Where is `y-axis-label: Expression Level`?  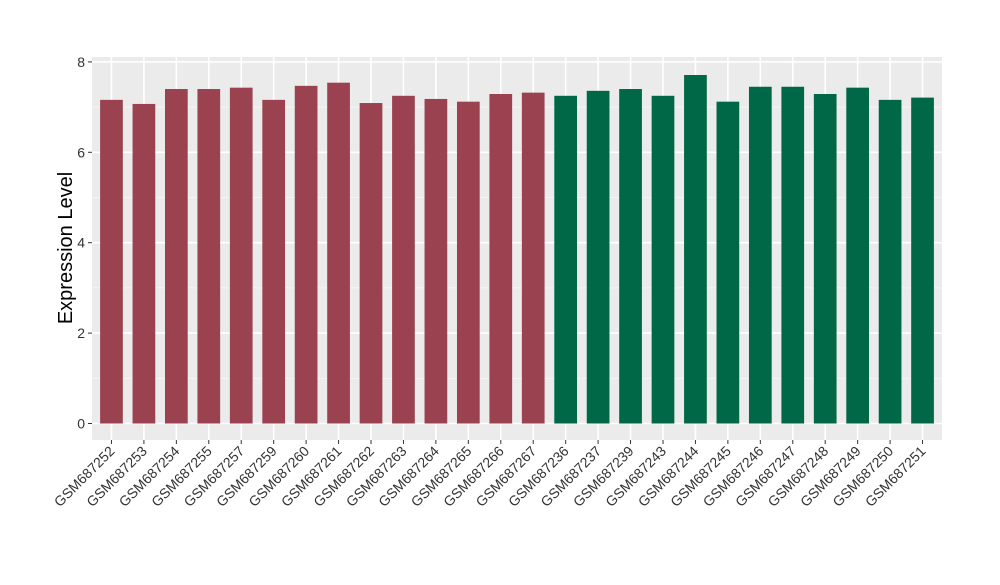 y-axis-label: Expression Level is located at coordinates (66, 248).